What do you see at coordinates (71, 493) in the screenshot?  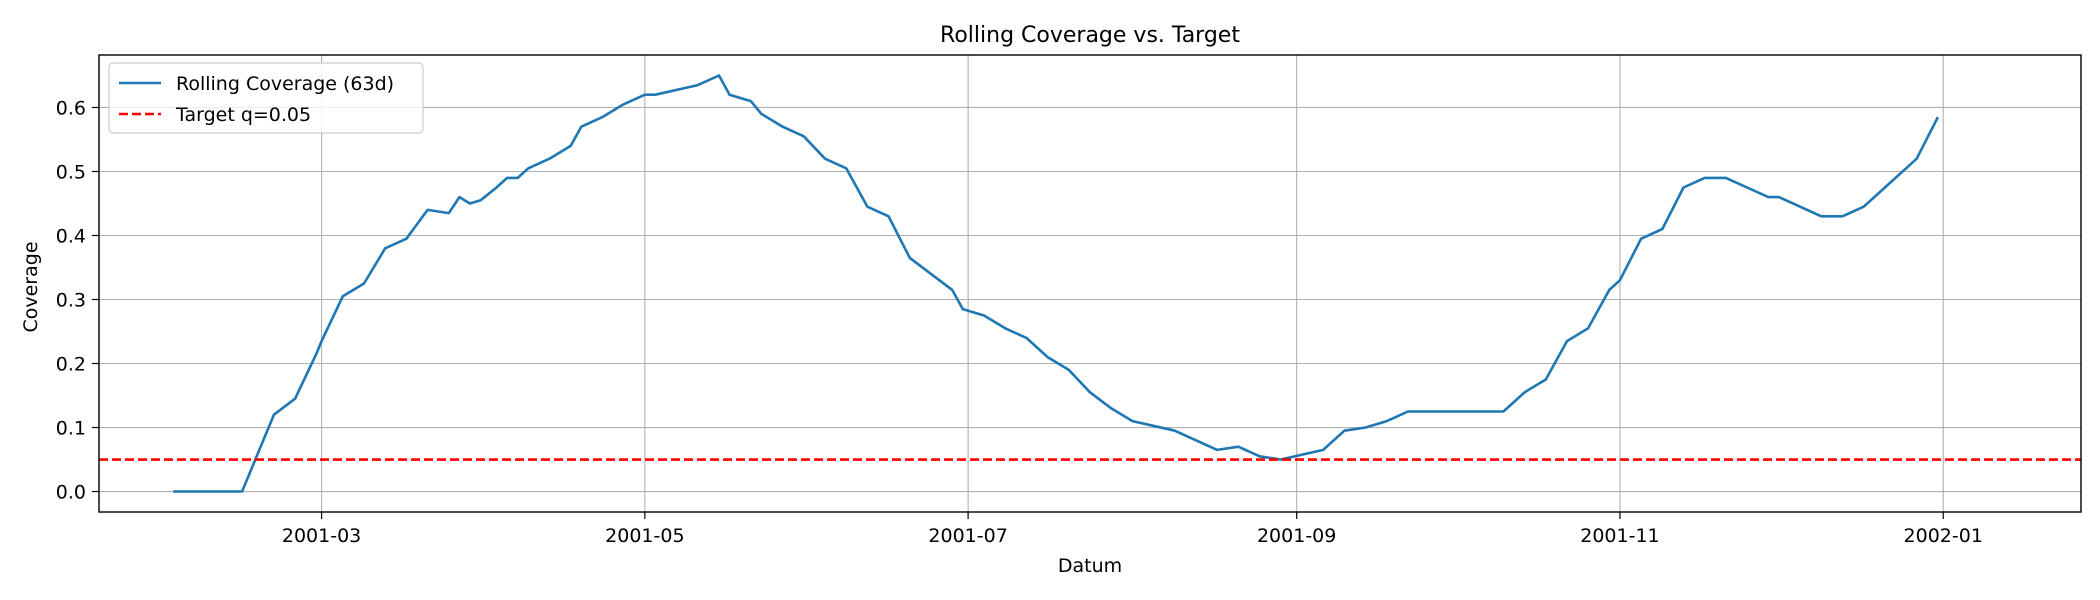 I see `y-tick-label: 0.0` at bounding box center [71, 493].